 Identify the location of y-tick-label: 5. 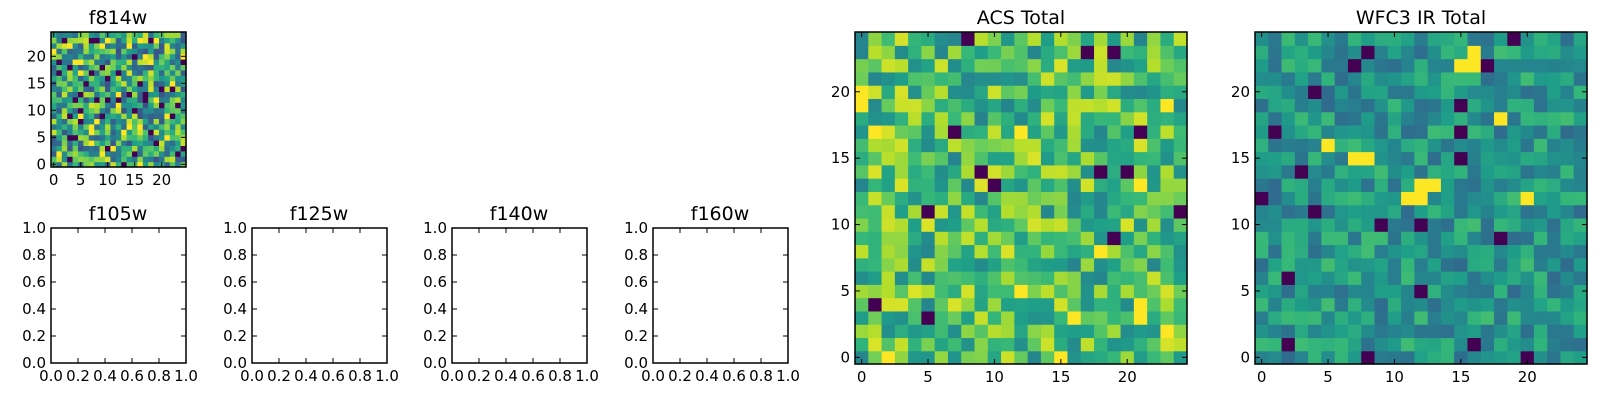
(41, 137).